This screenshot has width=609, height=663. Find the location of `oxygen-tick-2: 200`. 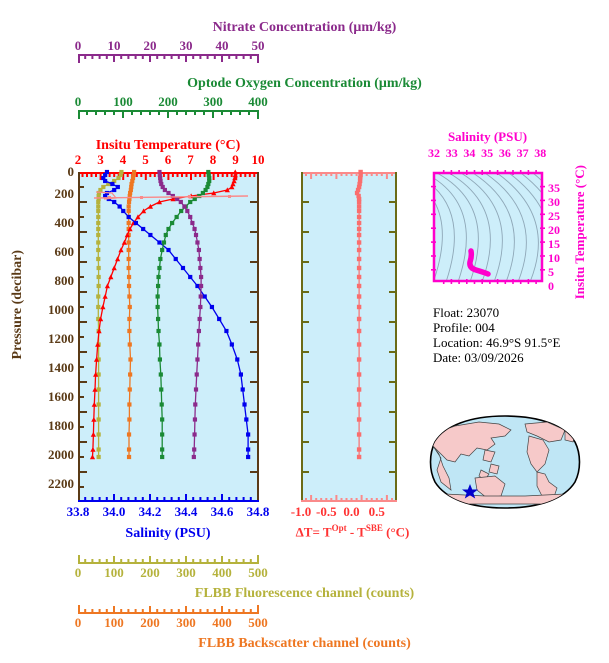

oxygen-tick-2: 200 is located at coordinates (168, 101).